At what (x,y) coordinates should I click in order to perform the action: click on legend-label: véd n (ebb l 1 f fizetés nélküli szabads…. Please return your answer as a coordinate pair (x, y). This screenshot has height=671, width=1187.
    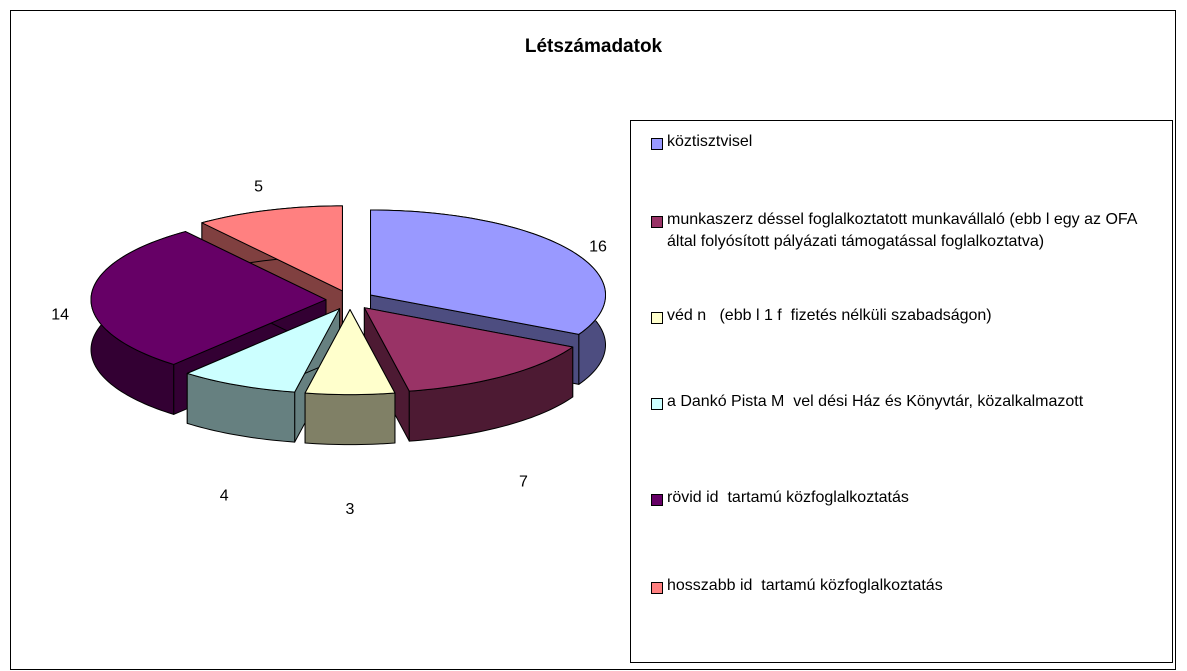
    Looking at the image, I should click on (829, 315).